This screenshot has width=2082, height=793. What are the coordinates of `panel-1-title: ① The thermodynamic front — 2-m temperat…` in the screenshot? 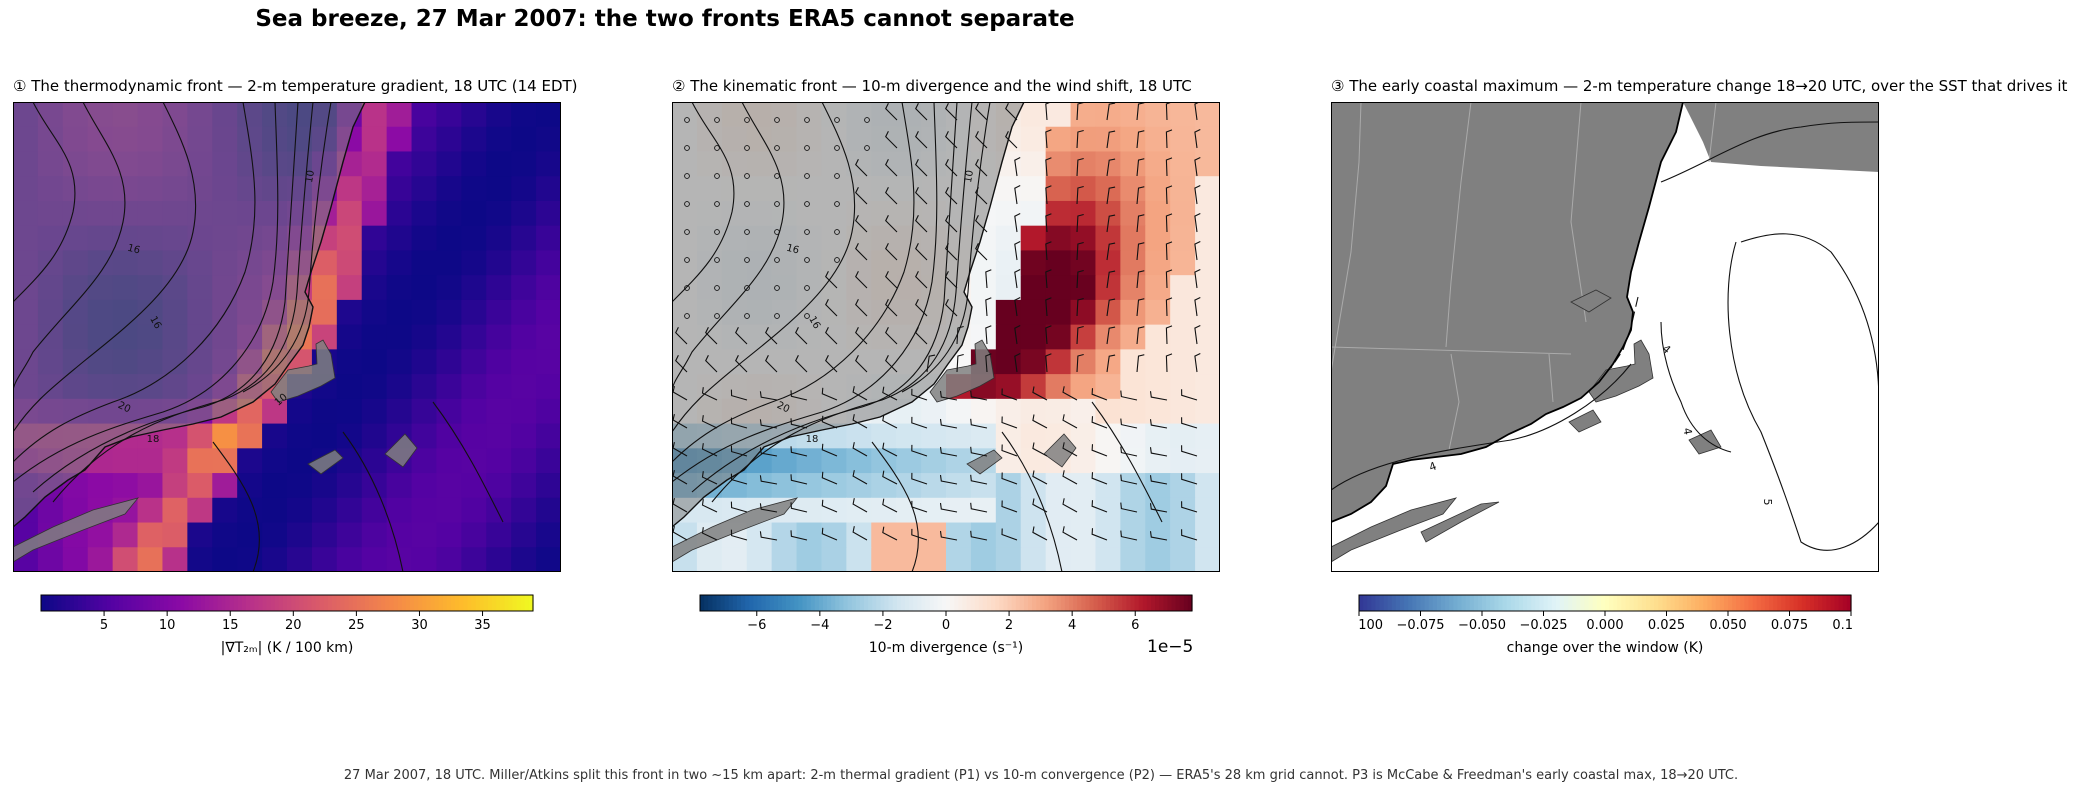 It's located at (295, 86).